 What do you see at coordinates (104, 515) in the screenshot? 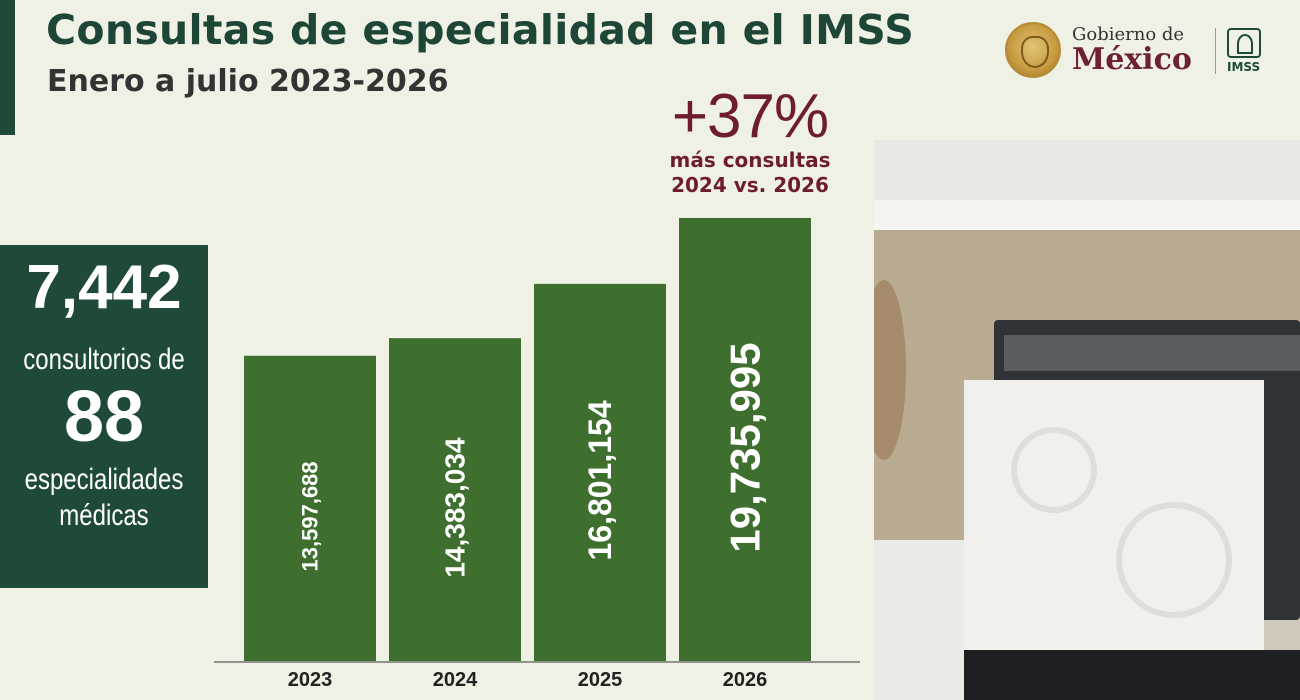
I see `especialidades-label-line2: médicas` at bounding box center [104, 515].